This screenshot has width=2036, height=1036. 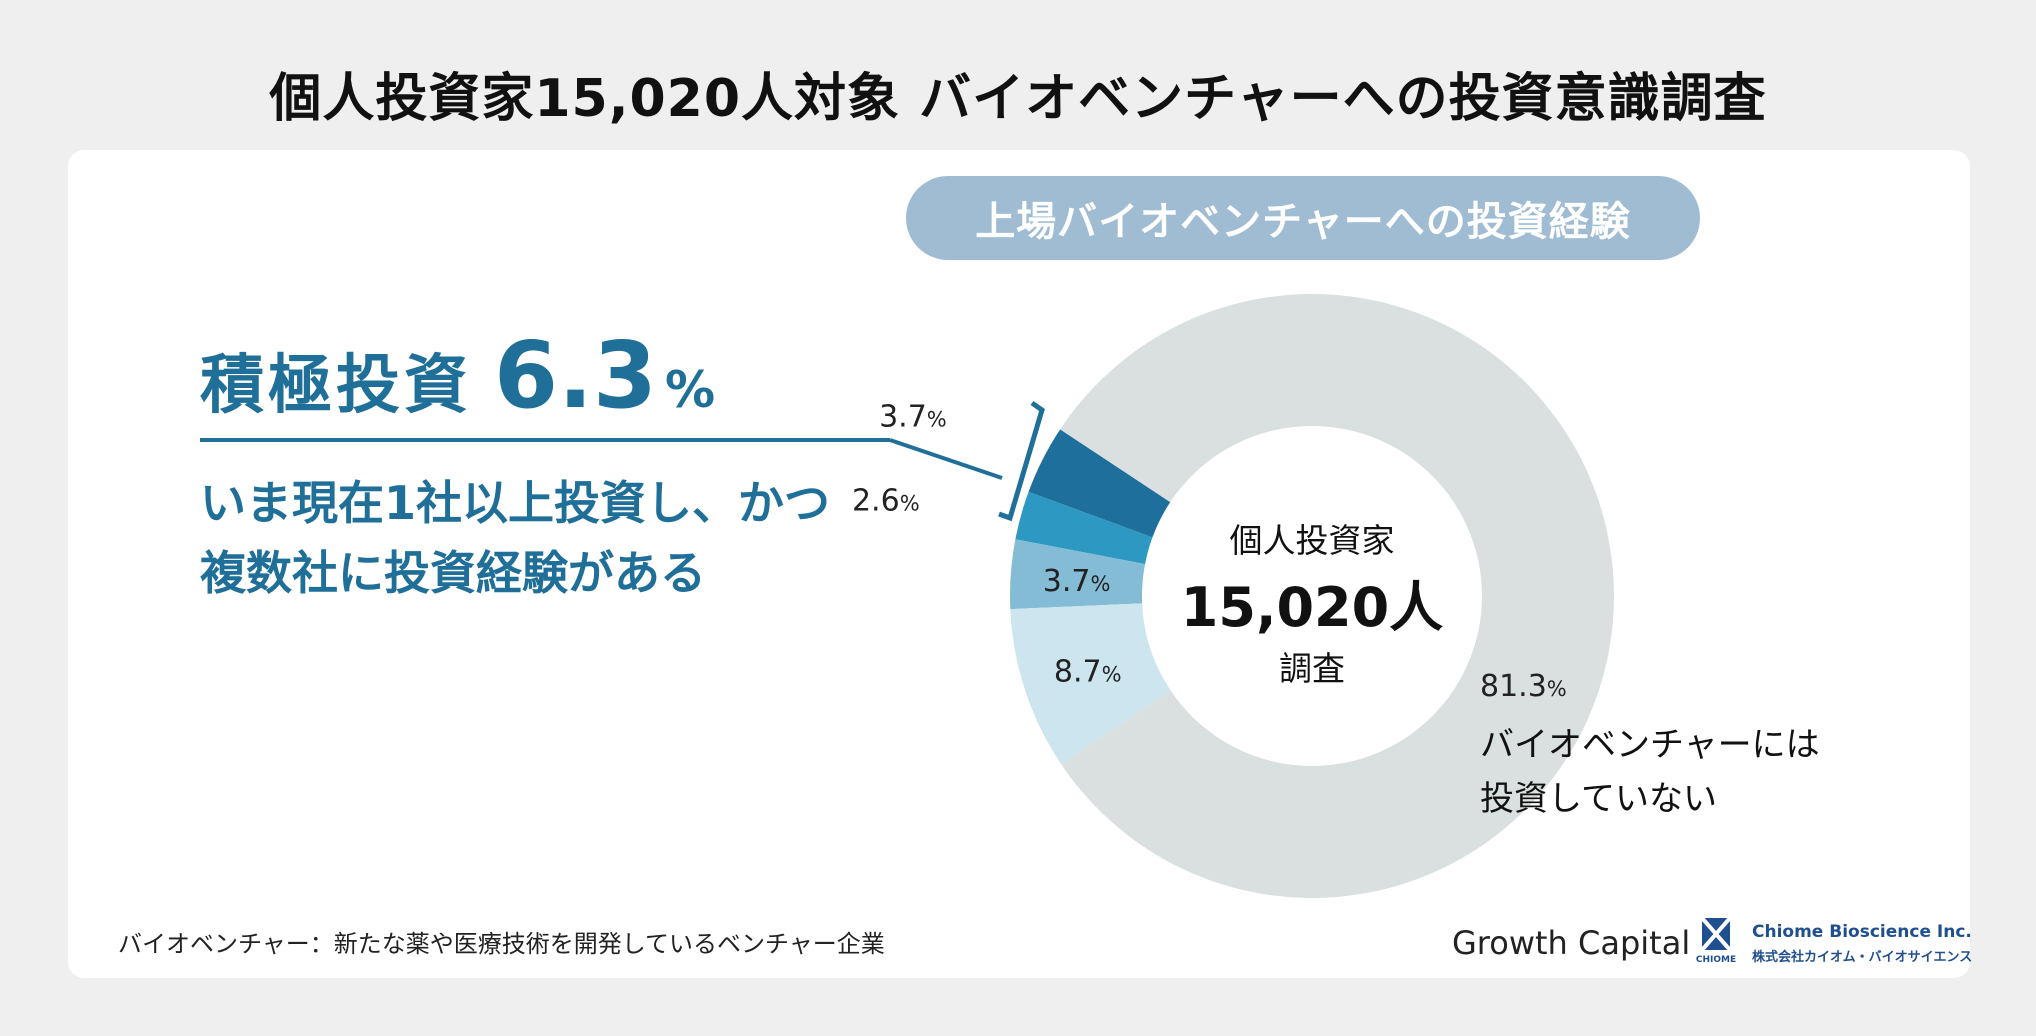 I want to click on chiome-logo-subtitle: 株式会社カイオム・バイオサイエンス, so click(x=1862, y=957).